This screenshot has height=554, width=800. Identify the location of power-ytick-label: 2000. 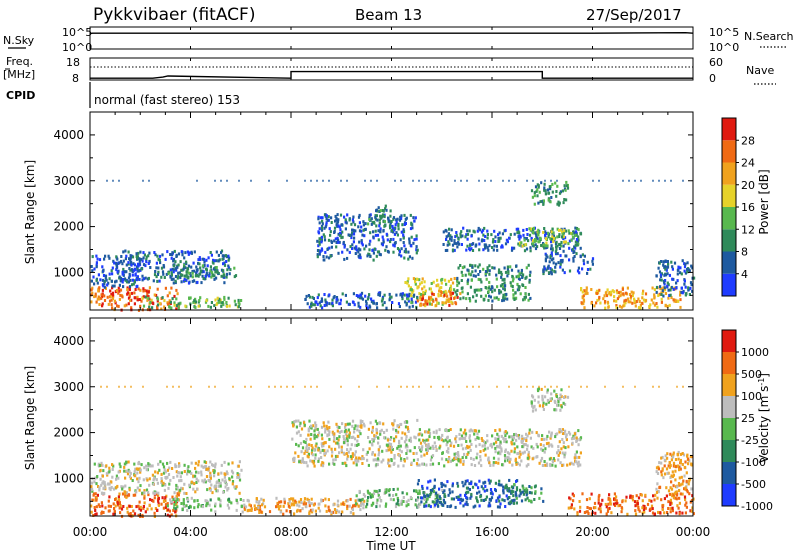
(68, 227).